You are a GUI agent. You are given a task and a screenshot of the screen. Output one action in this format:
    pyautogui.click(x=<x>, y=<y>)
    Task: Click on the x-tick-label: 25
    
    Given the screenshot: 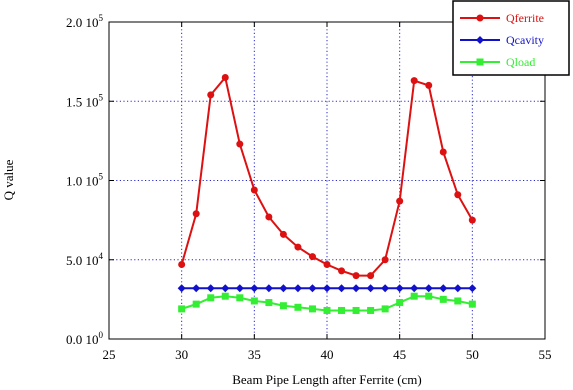 What is the action you would take?
    pyautogui.click(x=109, y=354)
    